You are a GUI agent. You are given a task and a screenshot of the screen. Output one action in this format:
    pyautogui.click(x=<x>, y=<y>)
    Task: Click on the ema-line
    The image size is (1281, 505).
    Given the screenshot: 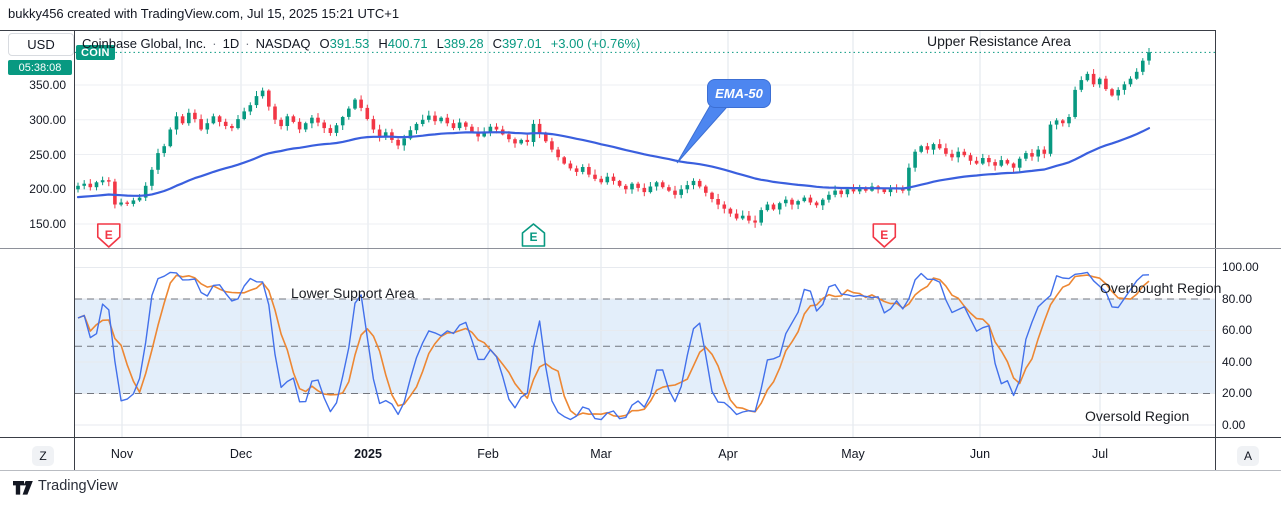 What is the action you would take?
    pyautogui.click(x=613, y=163)
    